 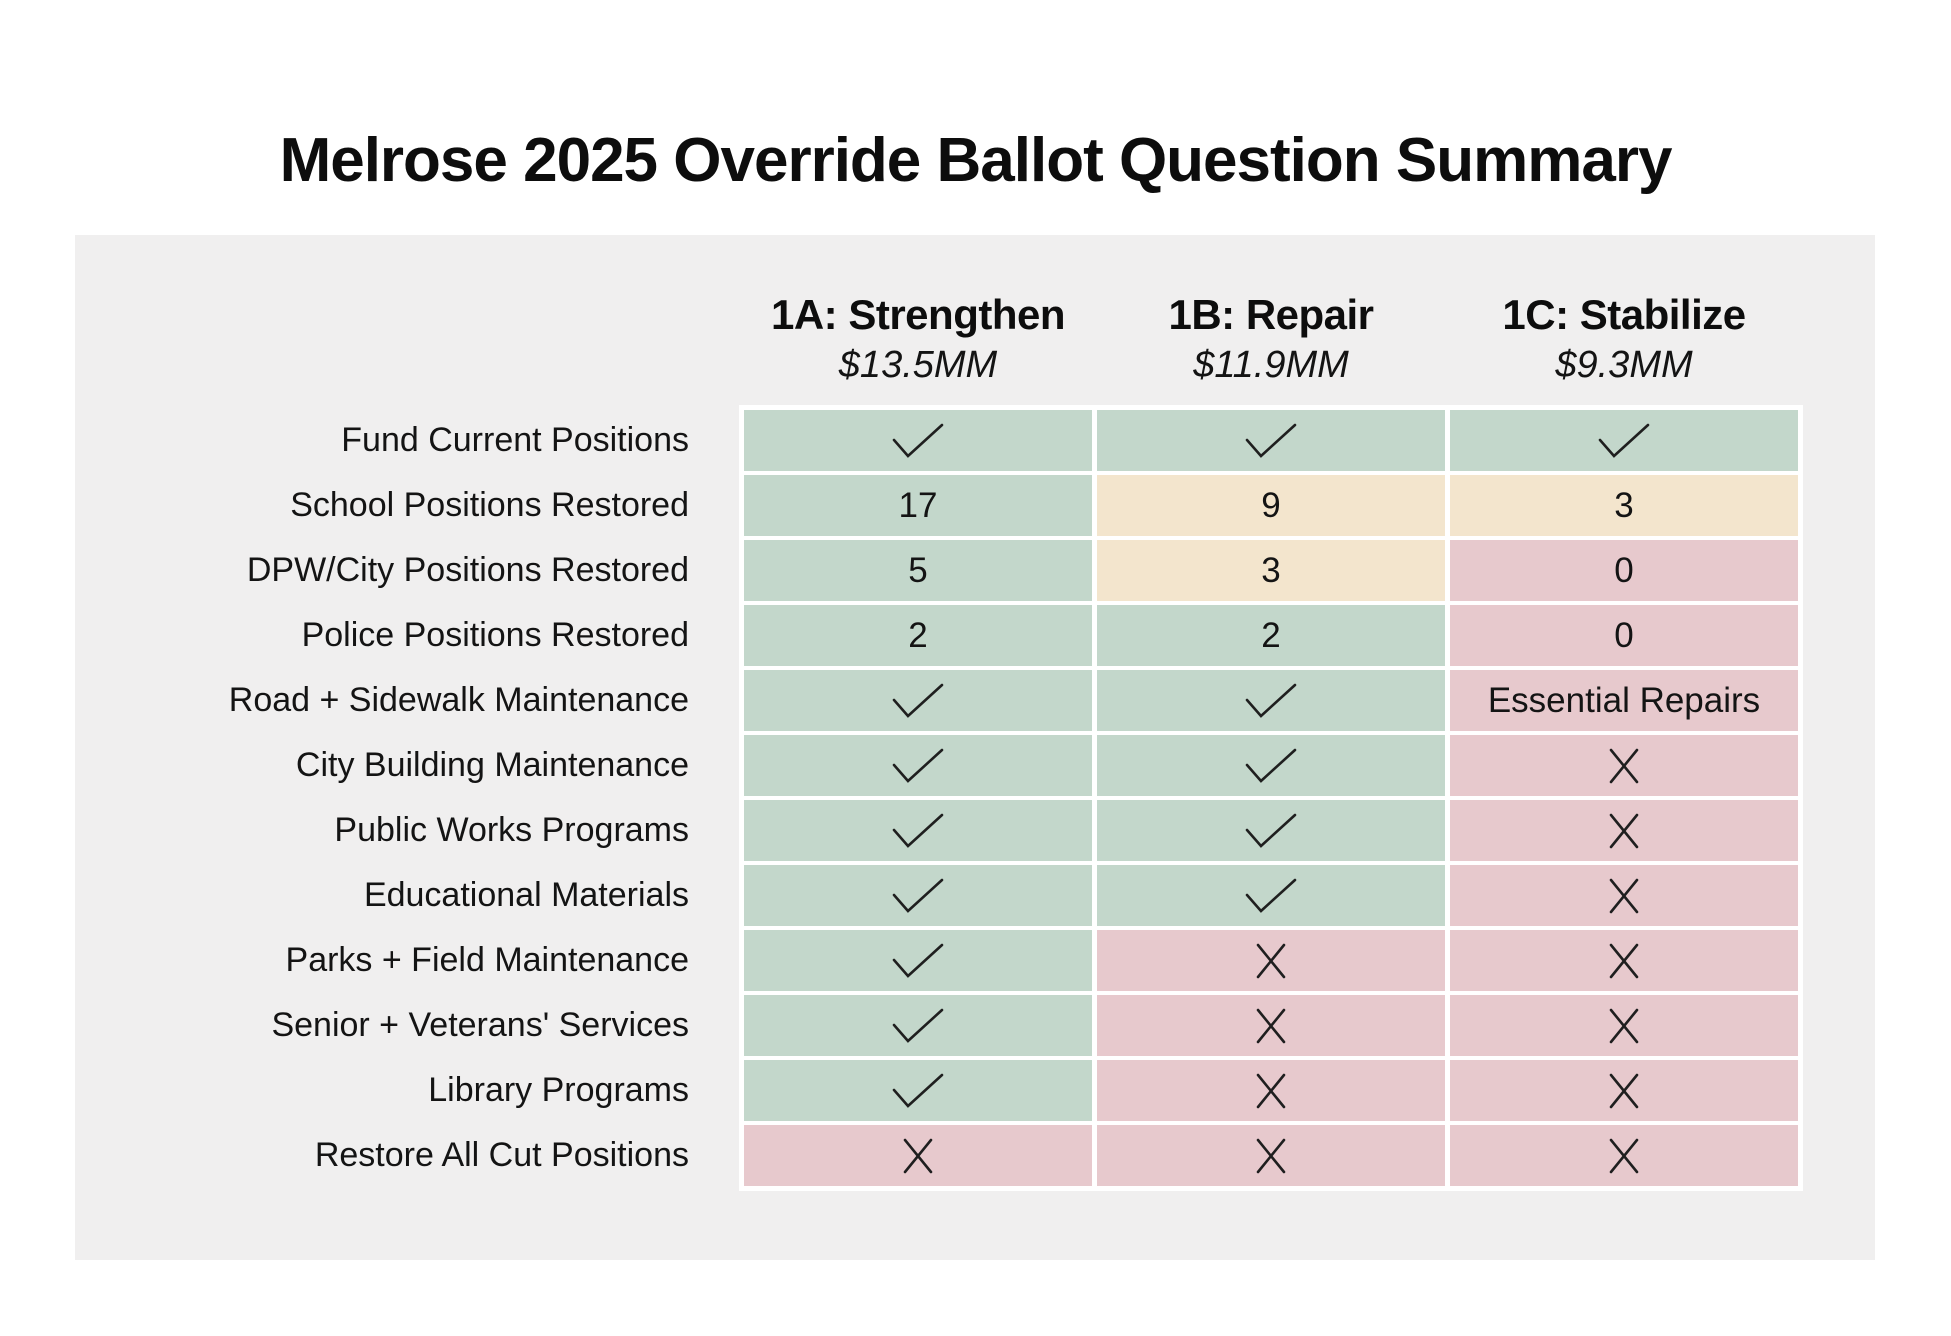 I want to click on column-title: 1B: Repair, so click(x=1271, y=314).